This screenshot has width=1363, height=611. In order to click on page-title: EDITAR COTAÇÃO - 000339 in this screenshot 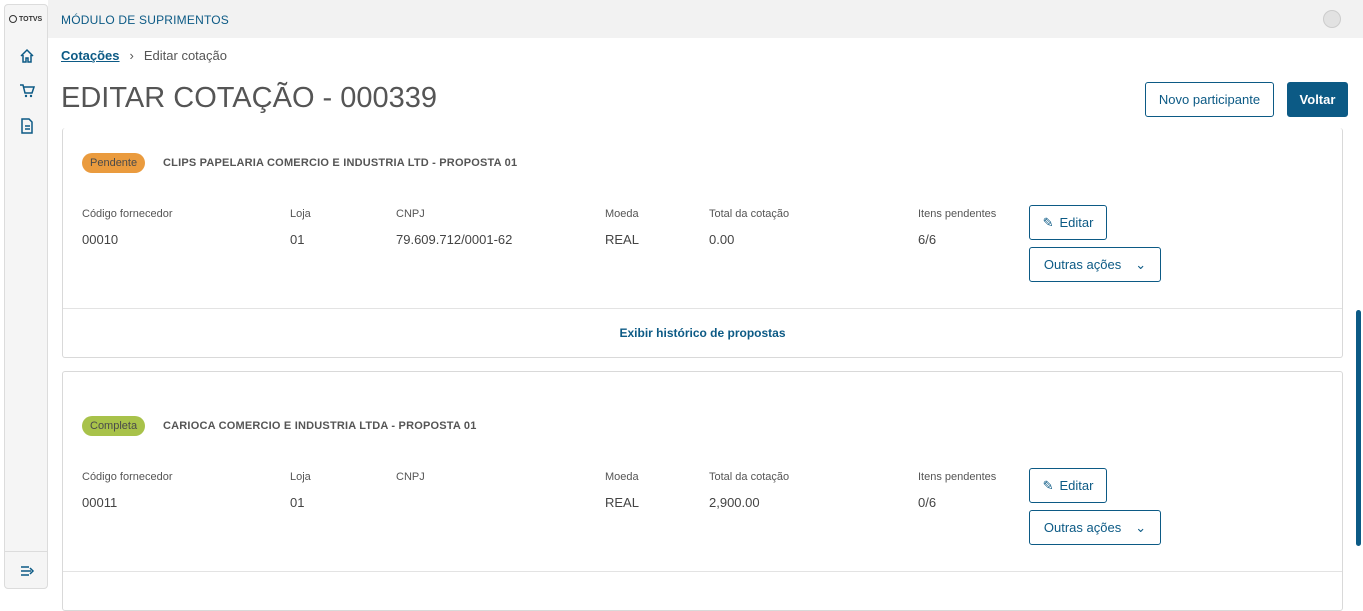, I will do `click(249, 98)`.